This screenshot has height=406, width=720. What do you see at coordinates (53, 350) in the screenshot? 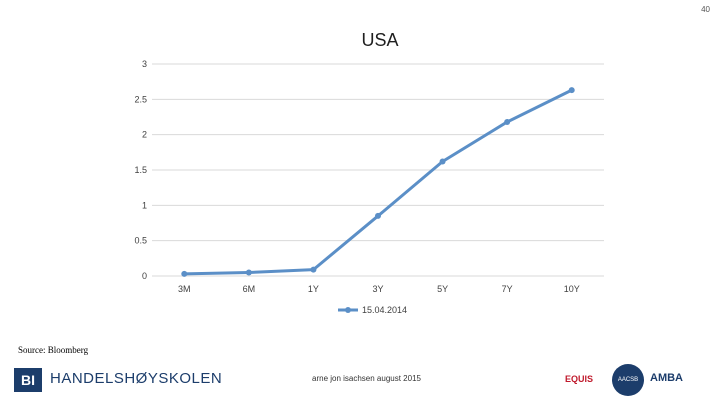
I see `source-note: Source: Bloomberg` at bounding box center [53, 350].